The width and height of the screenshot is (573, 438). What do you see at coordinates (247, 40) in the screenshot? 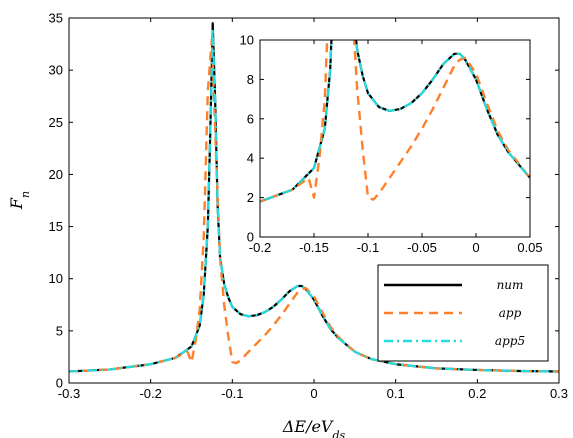
I see `inset-y-tick-label: 10` at bounding box center [247, 40].